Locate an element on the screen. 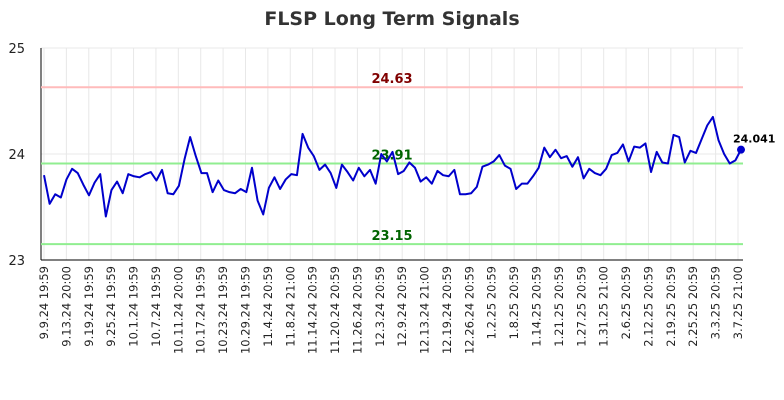  x-tick-label: 11.14.24 20:59 is located at coordinates (313, 310).